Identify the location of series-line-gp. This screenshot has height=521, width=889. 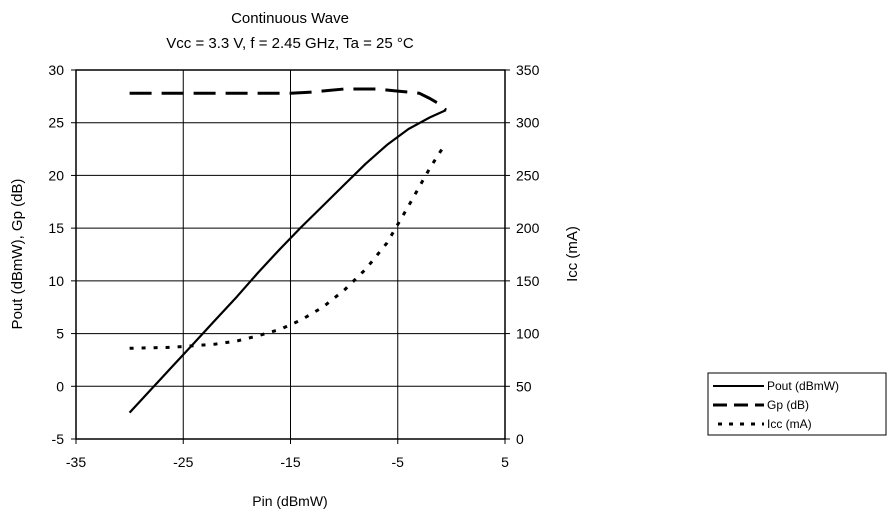
(288, 99).